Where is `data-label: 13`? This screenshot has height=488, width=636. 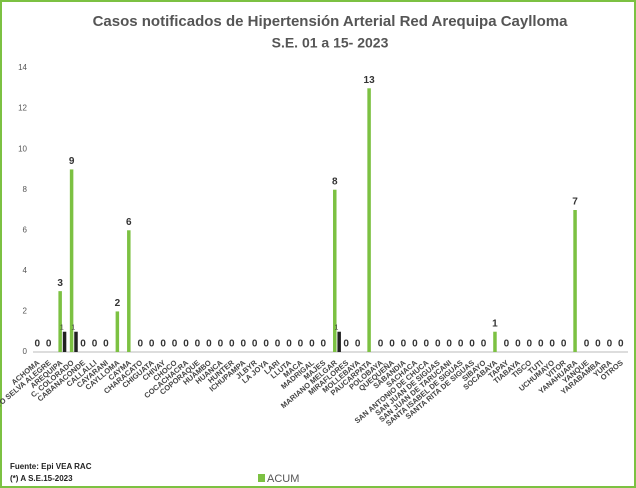
data-label: 13 is located at coordinates (370, 80).